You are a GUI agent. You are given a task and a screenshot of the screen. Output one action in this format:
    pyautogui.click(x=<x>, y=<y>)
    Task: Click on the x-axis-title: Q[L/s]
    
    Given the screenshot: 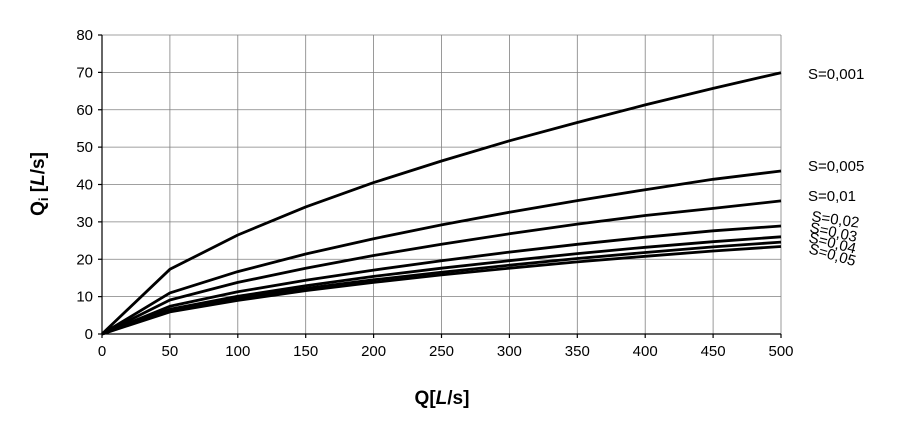 What is the action you would take?
    pyautogui.click(x=442, y=398)
    